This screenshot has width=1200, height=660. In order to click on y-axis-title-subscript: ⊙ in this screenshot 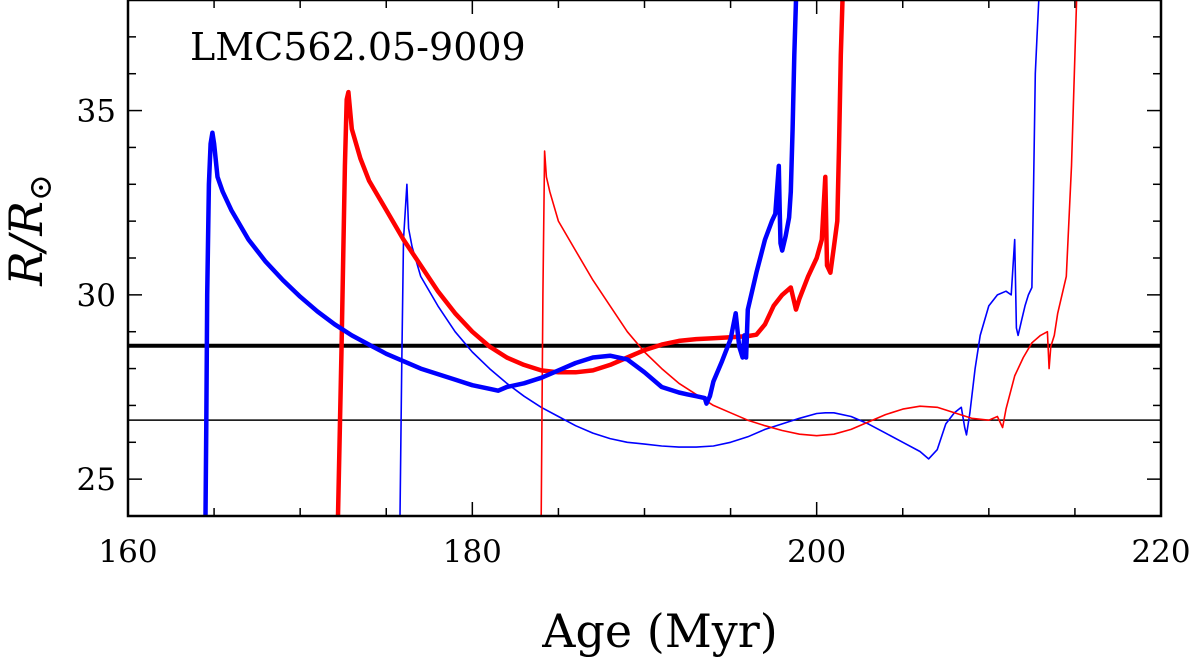, I will do `click(40, 187)`.